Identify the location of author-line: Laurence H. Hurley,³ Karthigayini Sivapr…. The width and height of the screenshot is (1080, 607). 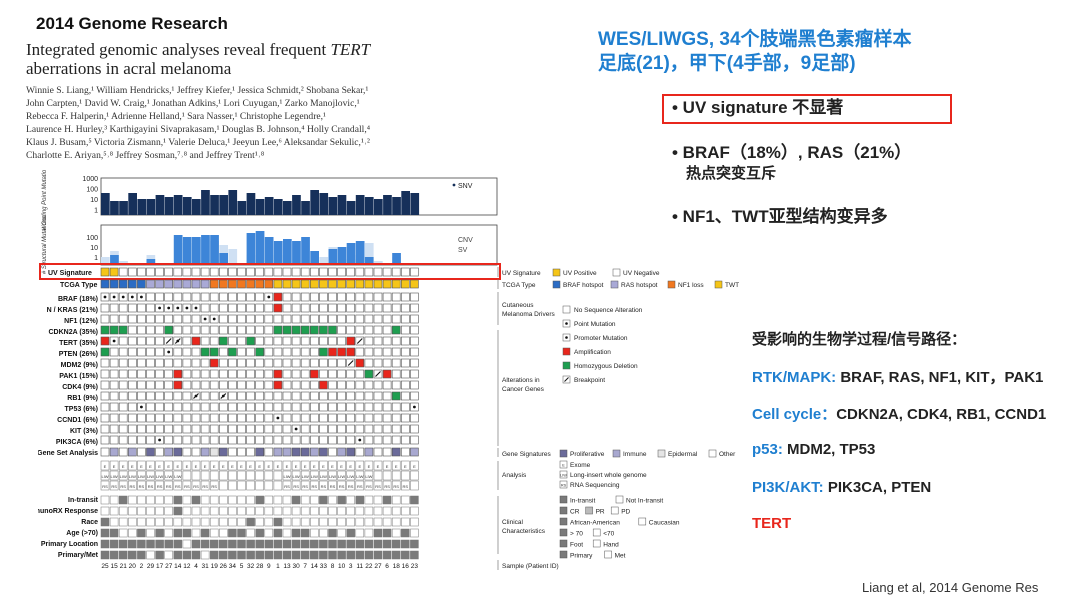
(198, 129).